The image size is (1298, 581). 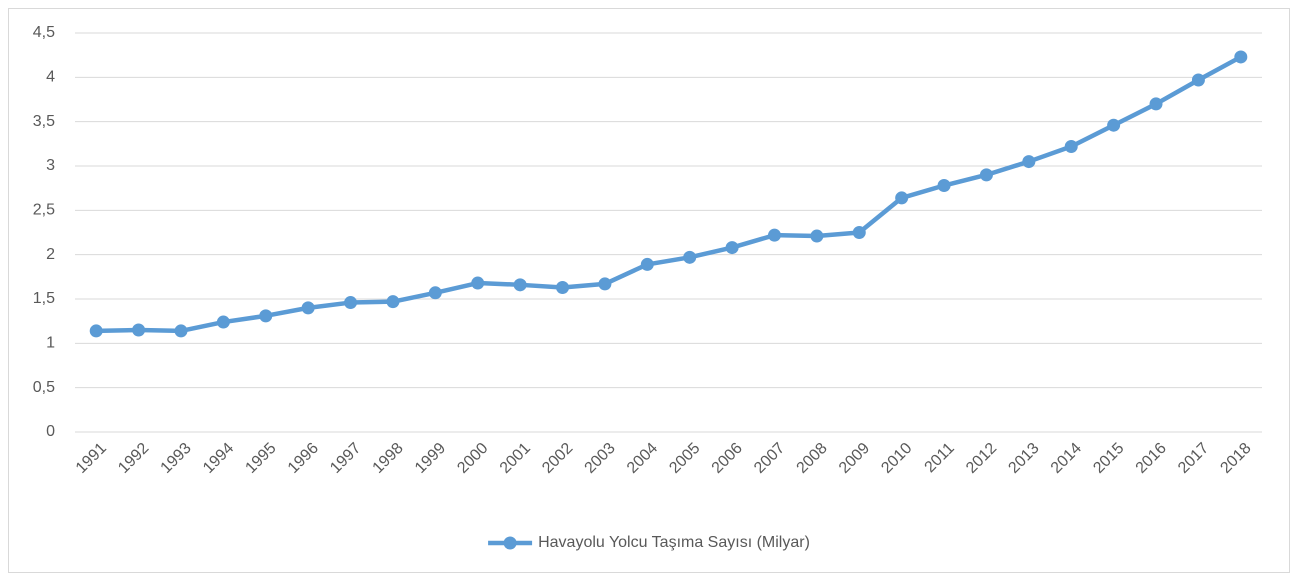 What do you see at coordinates (510, 543) in the screenshot?
I see `legend-marker` at bounding box center [510, 543].